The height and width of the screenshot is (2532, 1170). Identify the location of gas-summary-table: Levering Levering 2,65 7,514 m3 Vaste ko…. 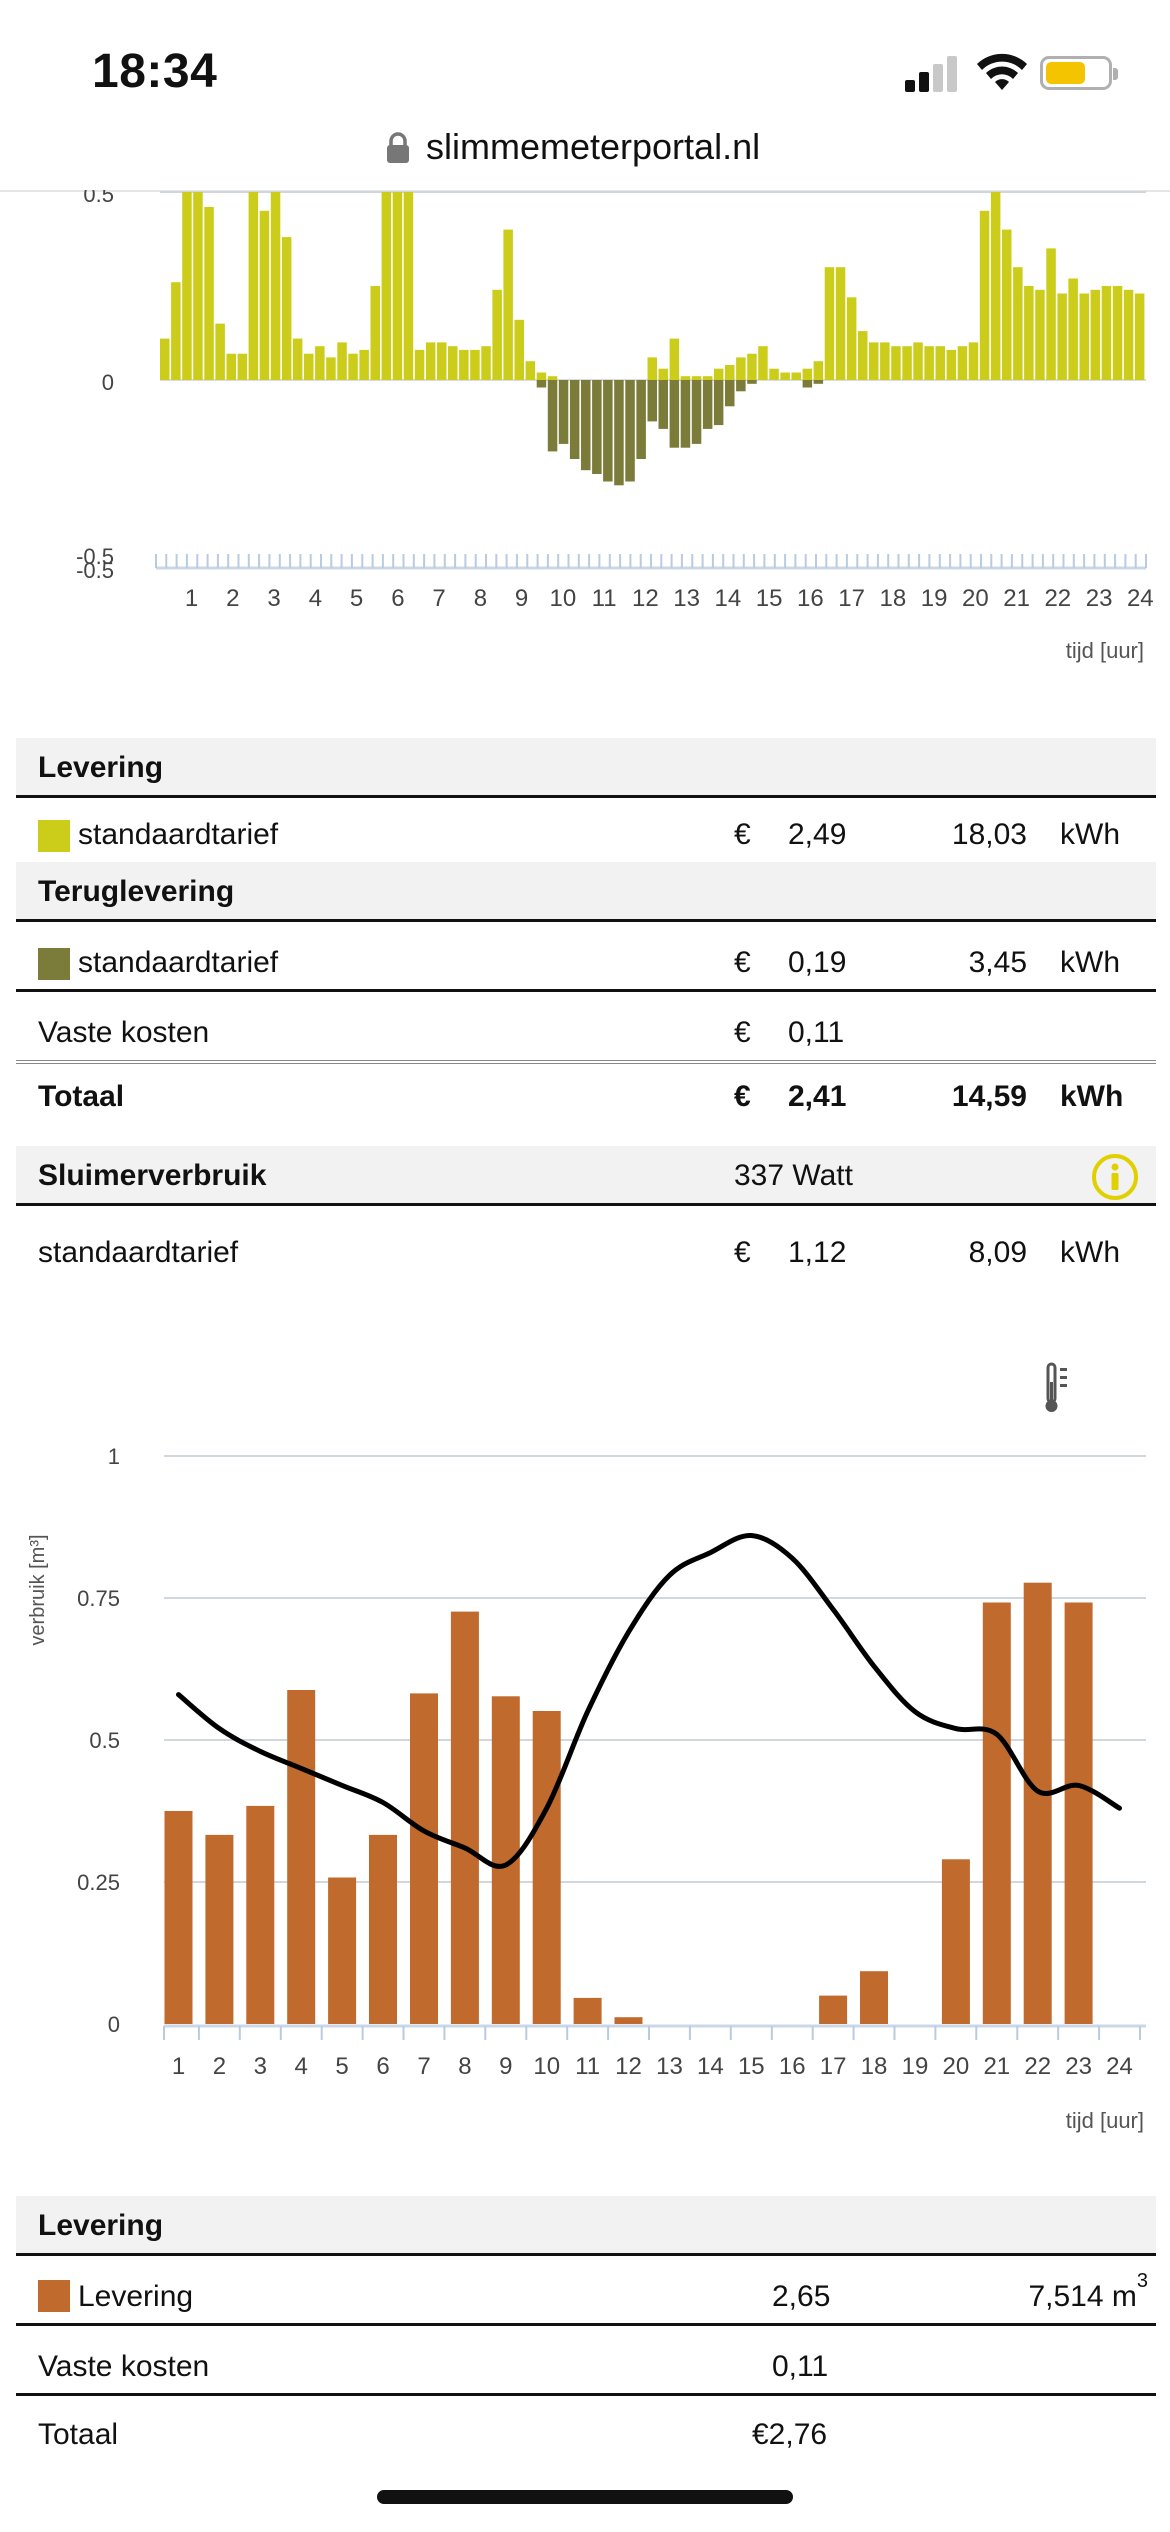
(586, 2331).